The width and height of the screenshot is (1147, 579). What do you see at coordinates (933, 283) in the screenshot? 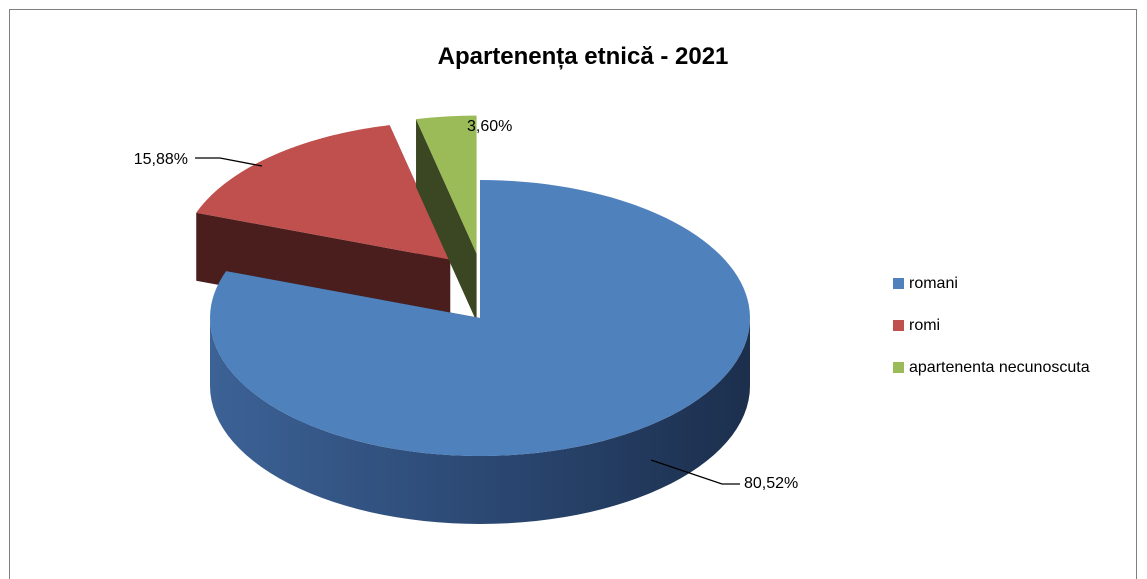
I see `legend-label-romani: romani` at bounding box center [933, 283].